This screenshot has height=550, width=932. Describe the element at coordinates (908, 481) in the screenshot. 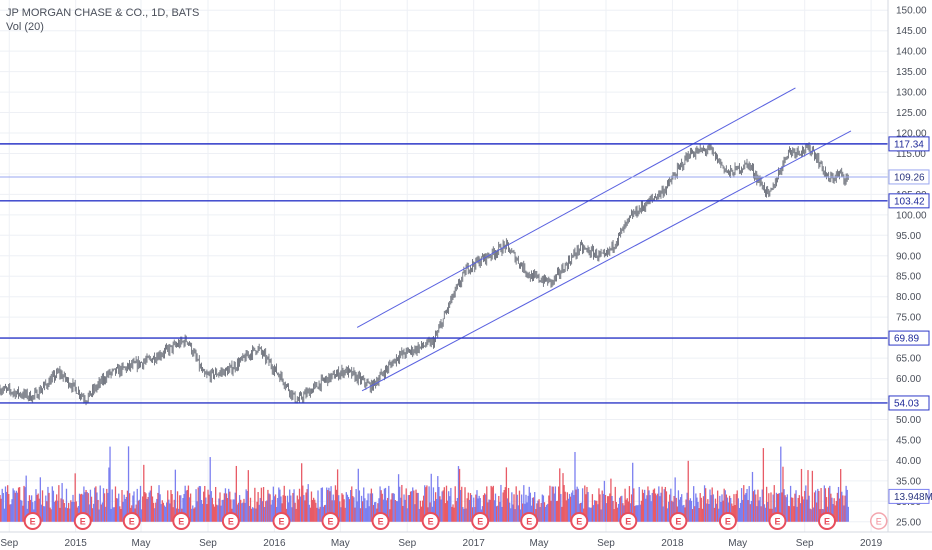

I see `price-tick-label: 35.00` at that location.